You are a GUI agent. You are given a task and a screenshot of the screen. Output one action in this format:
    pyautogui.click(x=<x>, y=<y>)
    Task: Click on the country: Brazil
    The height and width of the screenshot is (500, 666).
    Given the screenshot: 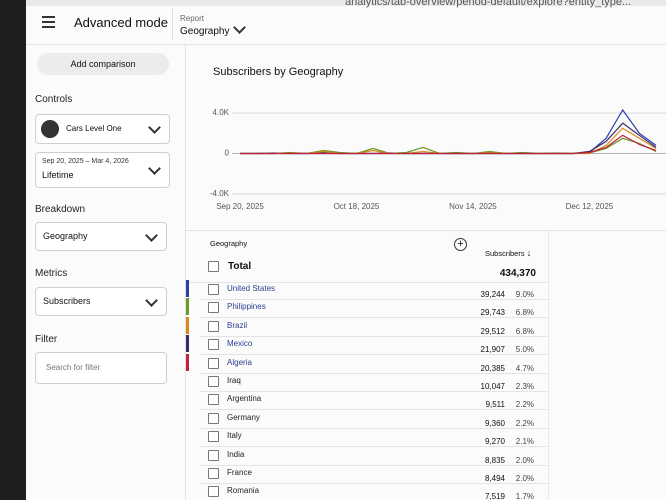 What is the action you would take?
    pyautogui.click(x=237, y=325)
    